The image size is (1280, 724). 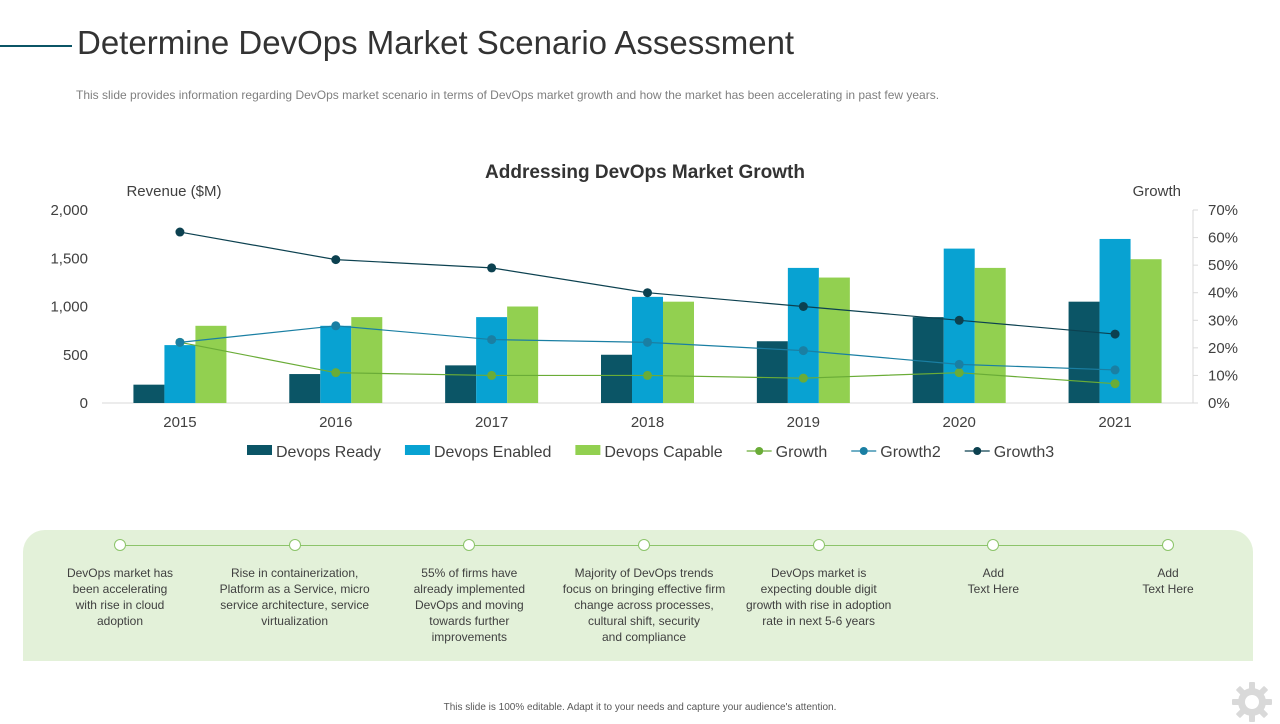 What do you see at coordinates (1223, 375) in the screenshot?
I see `y2-tick-label: 10%` at bounding box center [1223, 375].